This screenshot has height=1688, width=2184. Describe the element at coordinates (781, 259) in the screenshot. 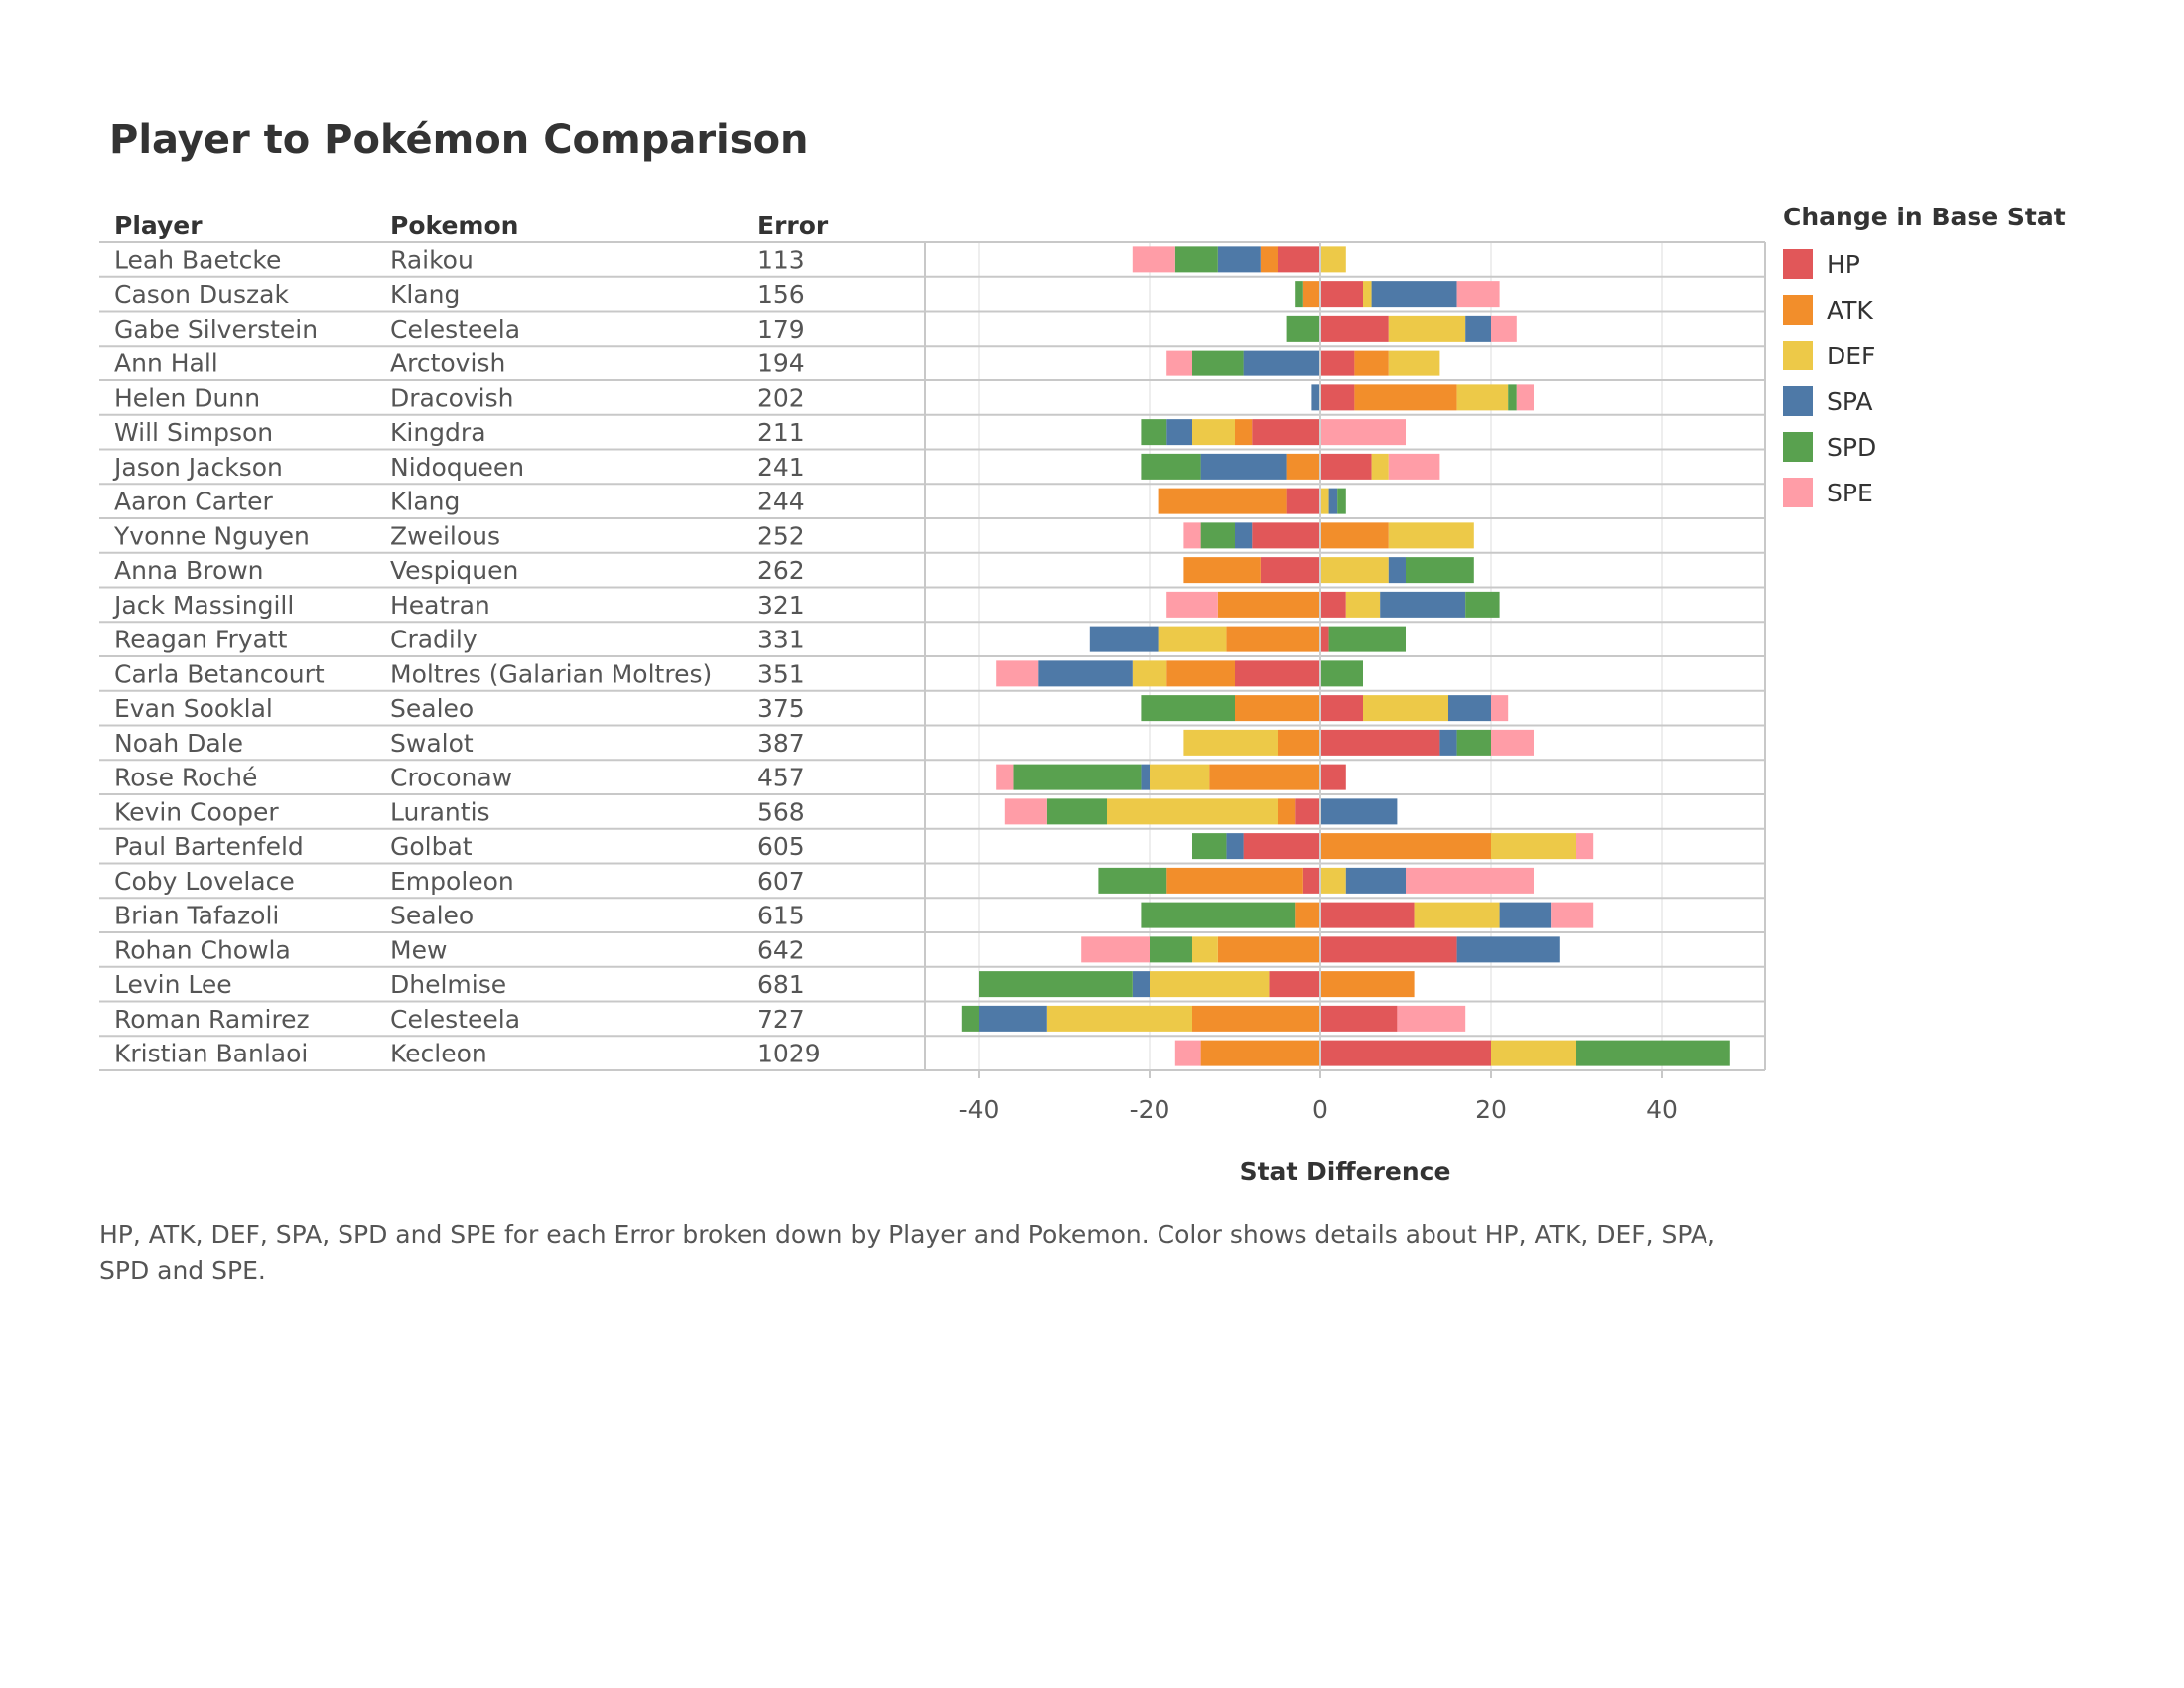

I see `cell-error: 113` at that location.